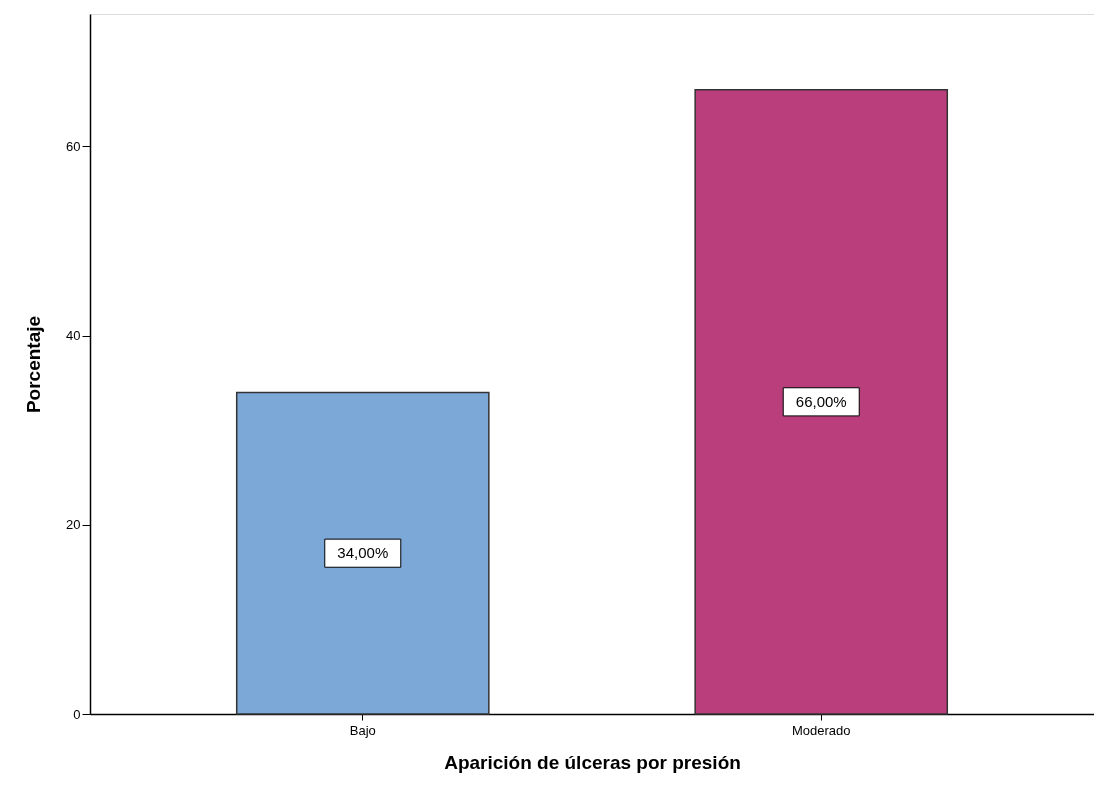 This screenshot has width=1094, height=785. Describe the element at coordinates (34, 364) in the screenshot. I see `y-axis-title: Porcentaje` at that location.